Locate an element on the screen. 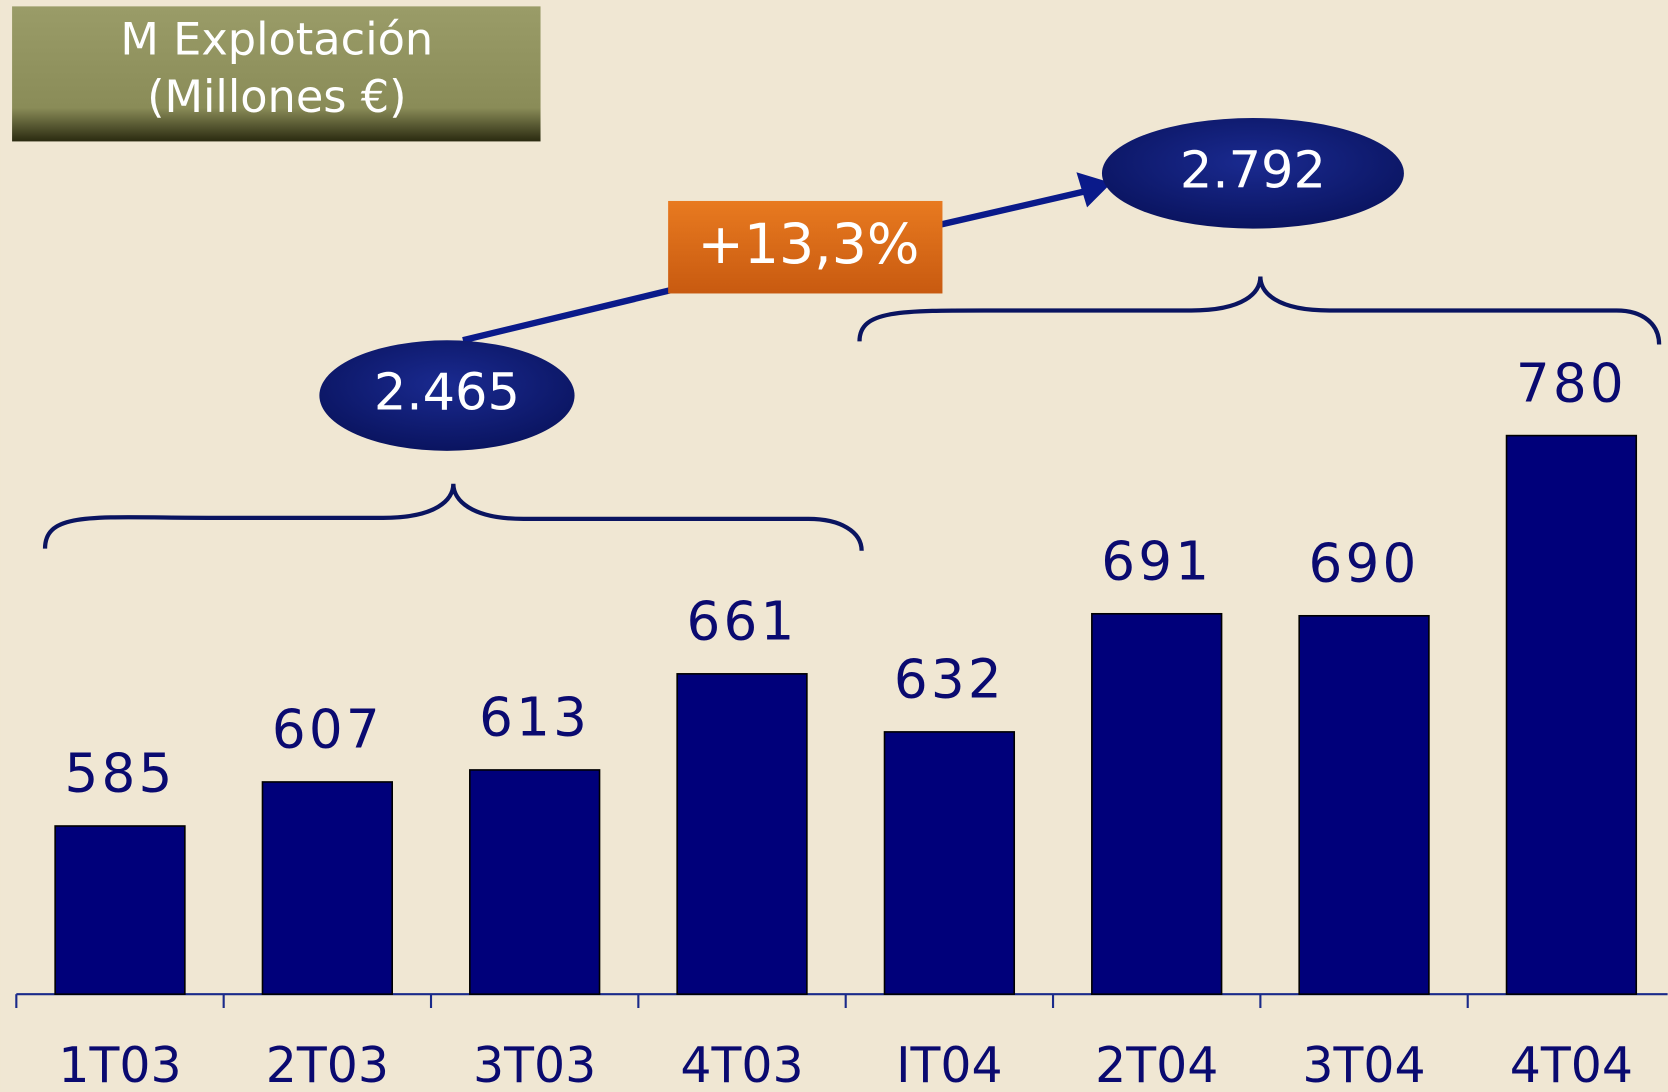 This screenshot has height=1092, width=1668. brace-2003 is located at coordinates (453, 517).